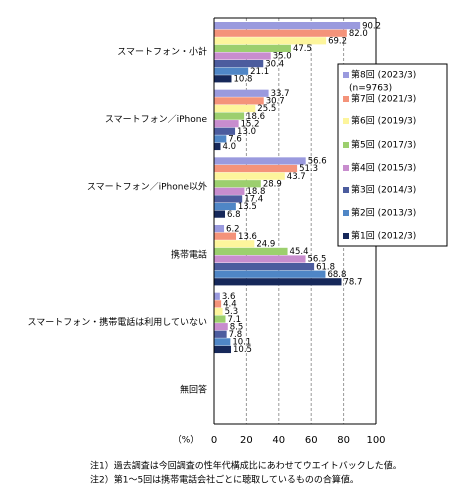 The width and height of the screenshot is (454, 500). What do you see at coordinates (224, 480) in the screenshot?
I see `note: 注2）第1～5回は携帯電話会社ごとに聴取しているものの合算値。` at bounding box center [224, 480].